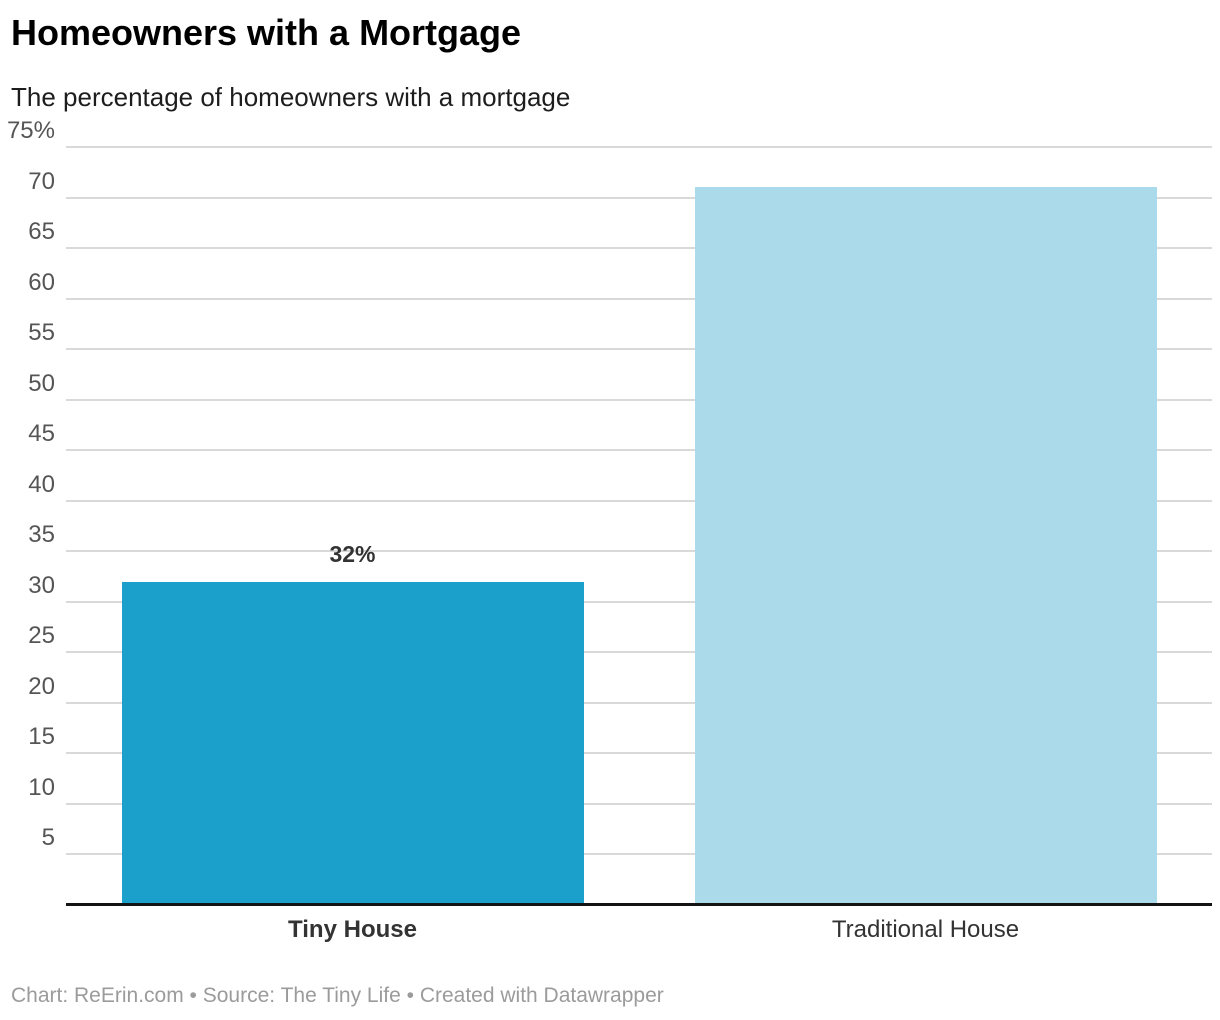 The height and width of the screenshot is (1020, 1220). What do you see at coordinates (925, 929) in the screenshot?
I see `x-category-label-traditional-house: Traditional House` at bounding box center [925, 929].